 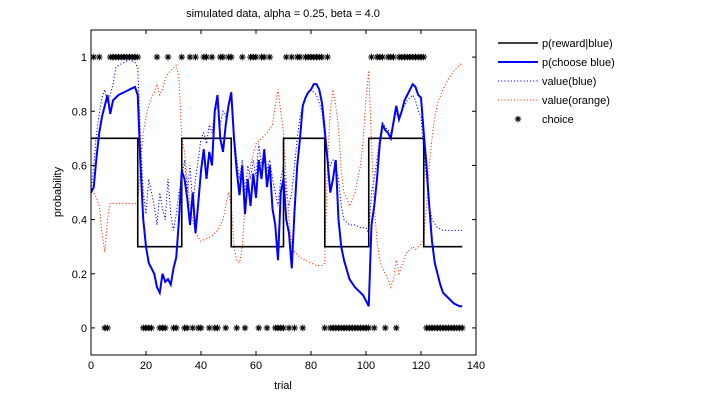 What do you see at coordinates (283, 386) in the screenshot?
I see `x-axis-label: trial` at bounding box center [283, 386].